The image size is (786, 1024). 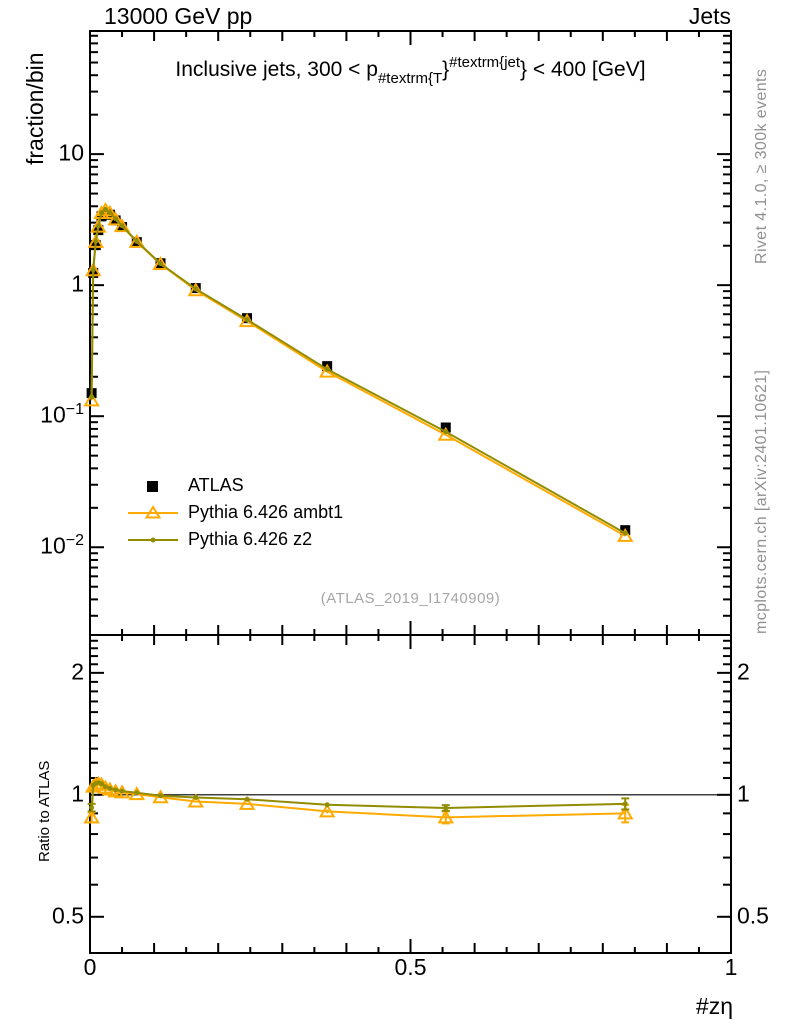 I want to click on beam-energy-label: 13000 GeV pp, so click(x=178, y=16).